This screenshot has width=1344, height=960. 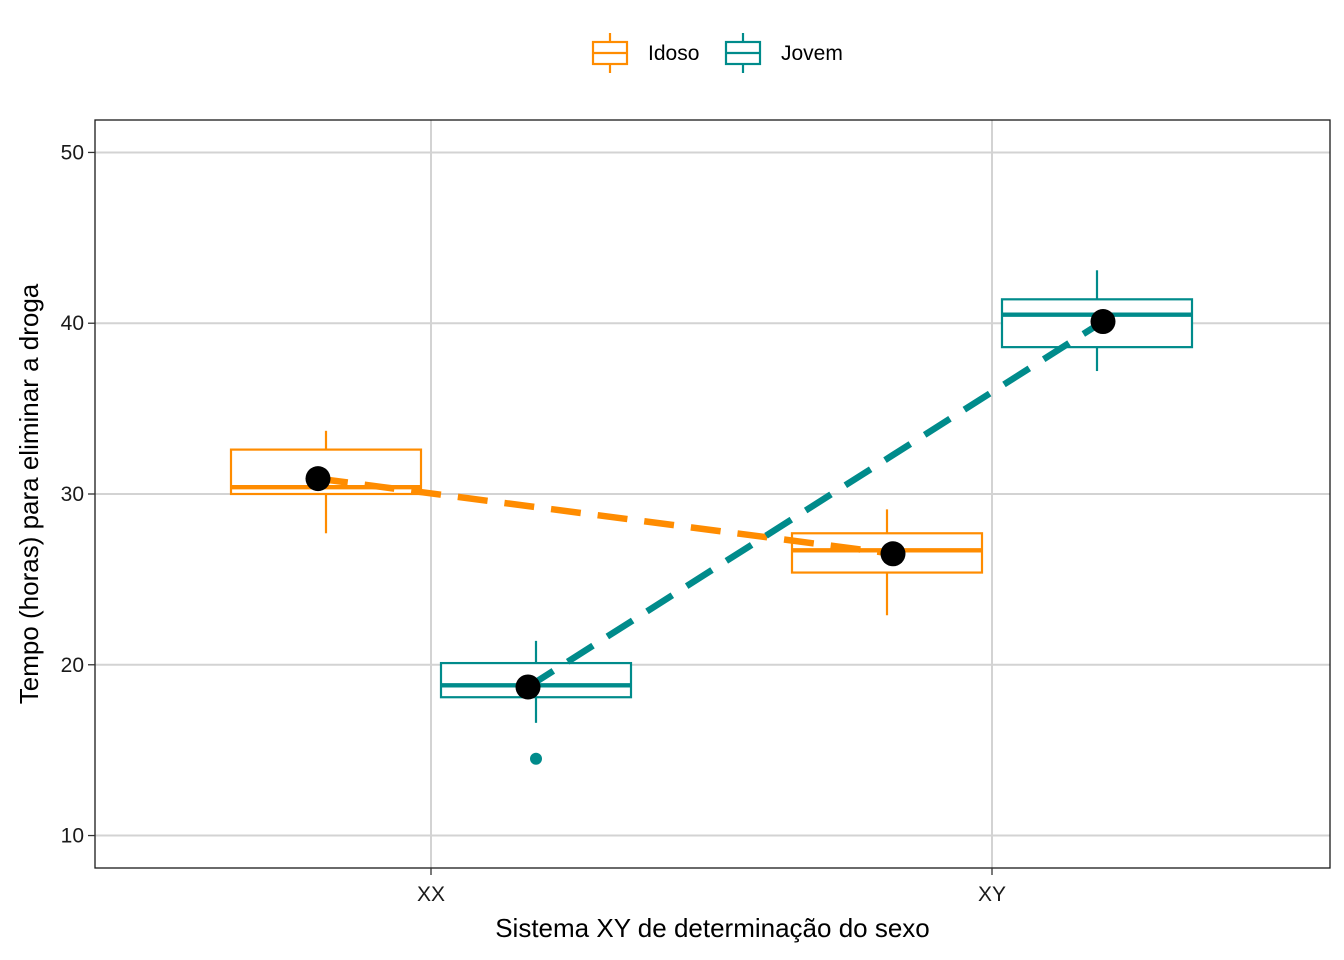 I want to click on legend-item-jovem: Jovem, so click(x=783, y=53).